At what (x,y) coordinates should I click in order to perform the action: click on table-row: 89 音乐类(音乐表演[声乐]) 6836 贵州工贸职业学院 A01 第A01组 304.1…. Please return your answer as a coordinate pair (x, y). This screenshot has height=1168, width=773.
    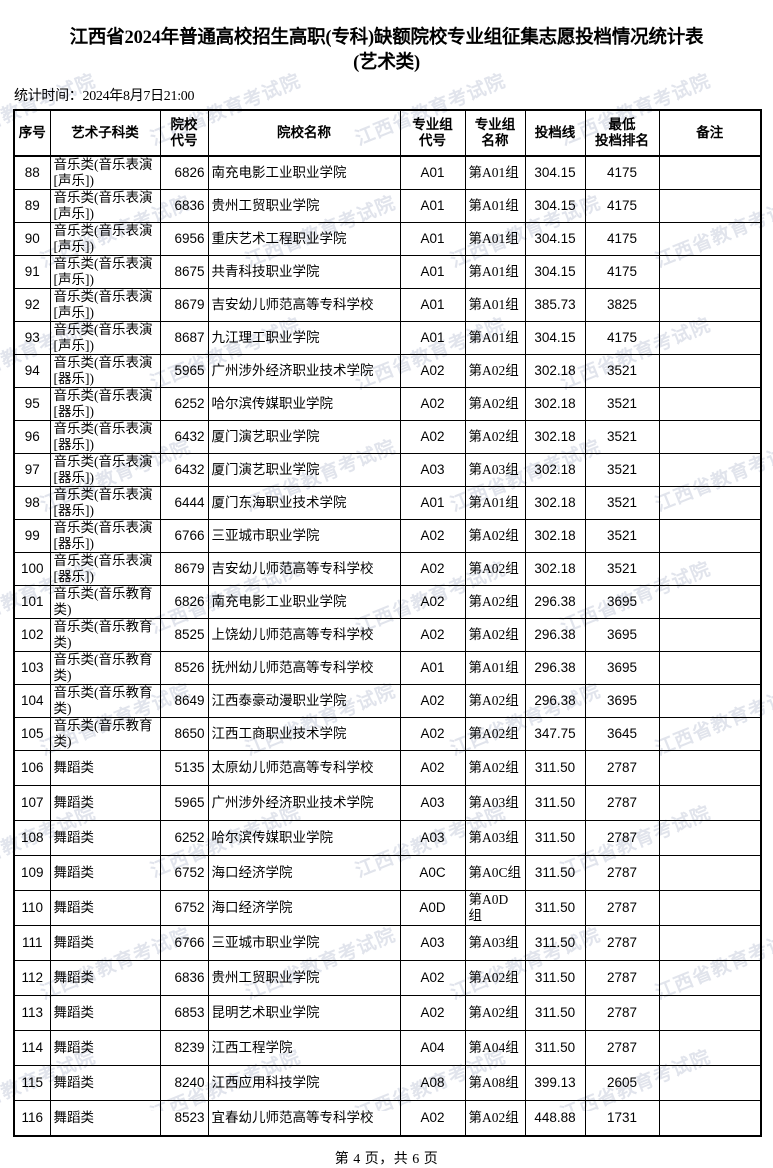
    Looking at the image, I should click on (387, 206).